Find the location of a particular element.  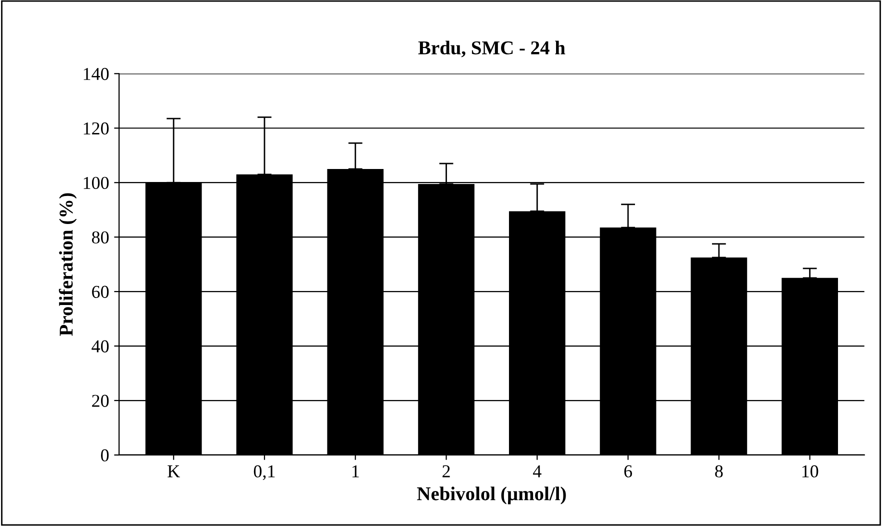

y-tick-label: 0 is located at coordinates (105, 455).